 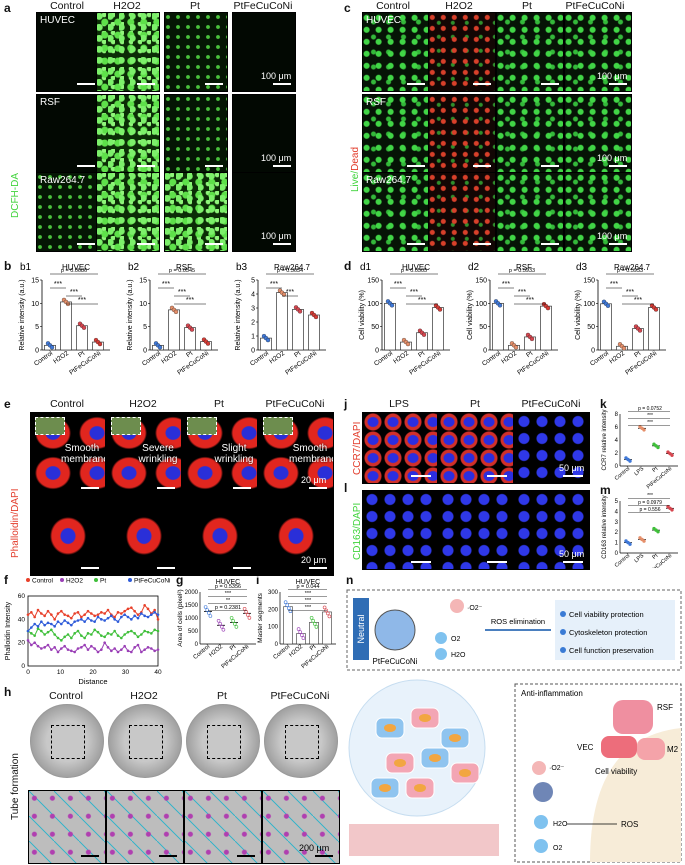 What do you see at coordinates (308, 582) in the screenshot?
I see `chart-title: HUVEC` at bounding box center [308, 582].